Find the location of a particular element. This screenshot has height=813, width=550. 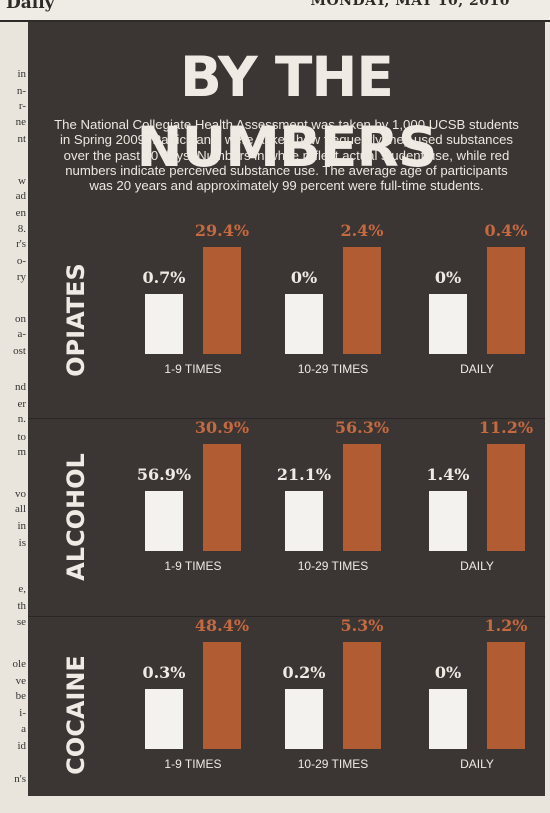

column-text-fragment: en is located at coordinates (20, 213).